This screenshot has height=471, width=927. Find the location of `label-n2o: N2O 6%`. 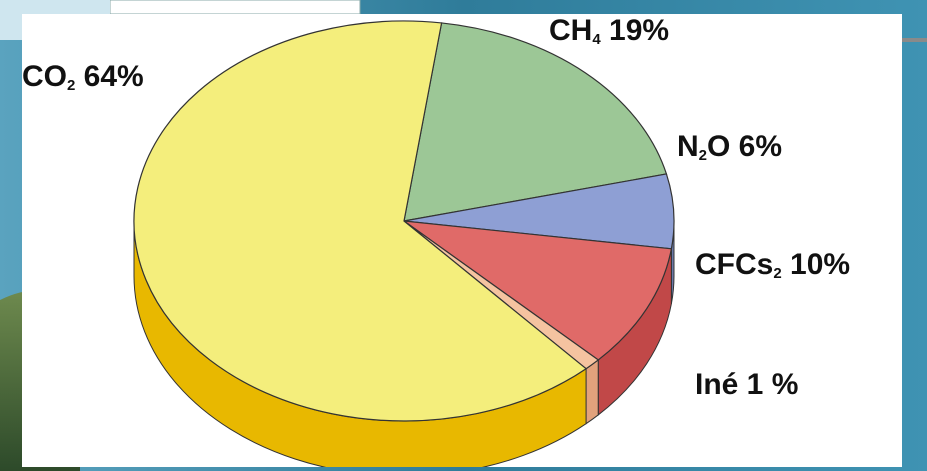

label-n2o: N2O 6% is located at coordinates (730, 147).